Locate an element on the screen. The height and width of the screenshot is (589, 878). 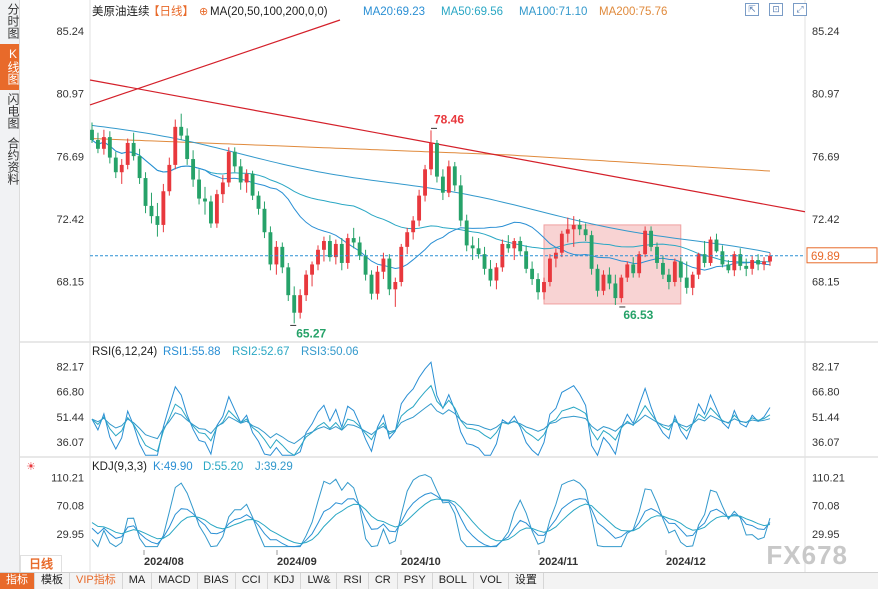
fit-icon: ⊡ is located at coordinates (776, 9).